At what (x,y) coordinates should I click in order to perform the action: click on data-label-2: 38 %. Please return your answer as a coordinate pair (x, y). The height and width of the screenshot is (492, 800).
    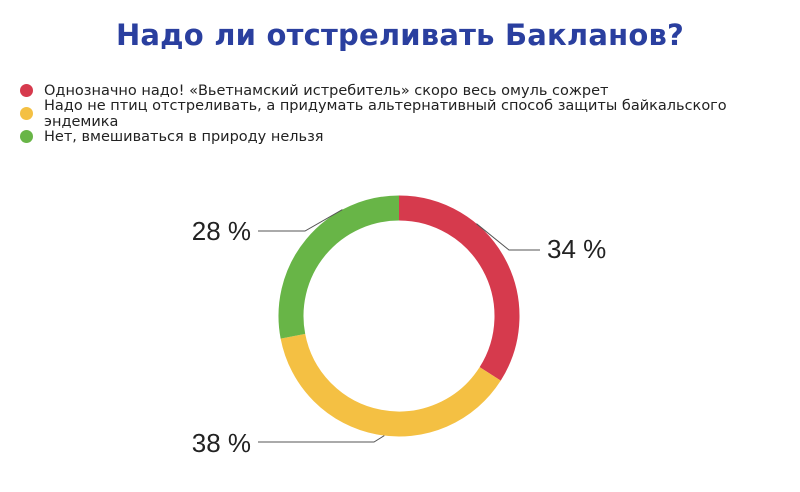
    Looking at the image, I should click on (221, 443).